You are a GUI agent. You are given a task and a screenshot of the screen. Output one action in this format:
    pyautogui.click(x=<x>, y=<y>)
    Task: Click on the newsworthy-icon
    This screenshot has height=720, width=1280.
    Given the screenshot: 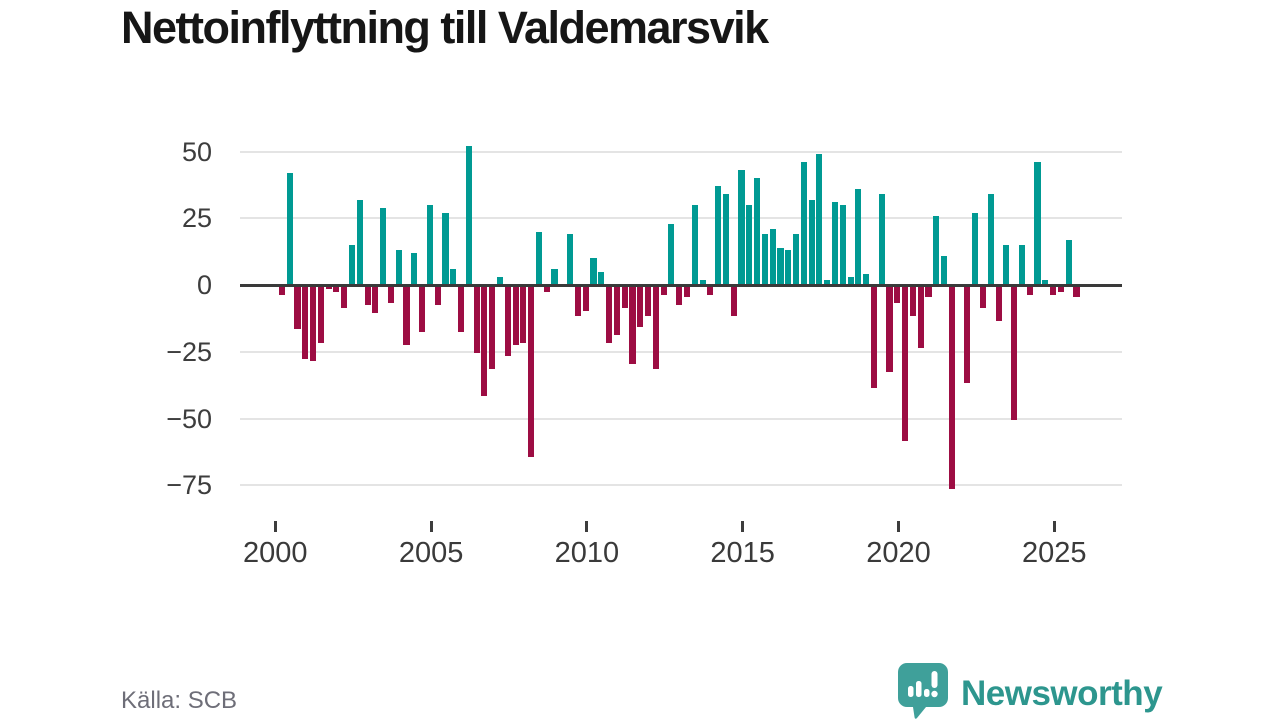 What is the action you would take?
    pyautogui.click(x=923, y=691)
    